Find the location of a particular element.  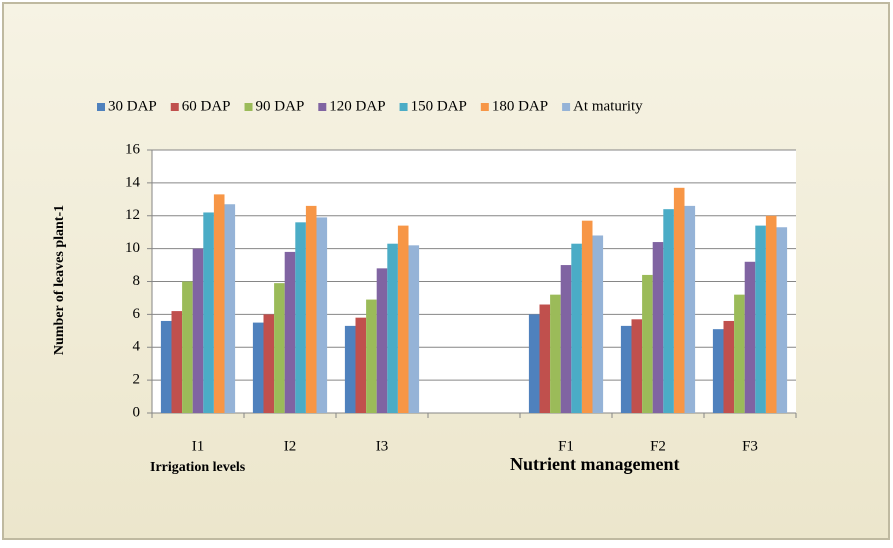

x-tick-label: F3 is located at coordinates (750, 446).